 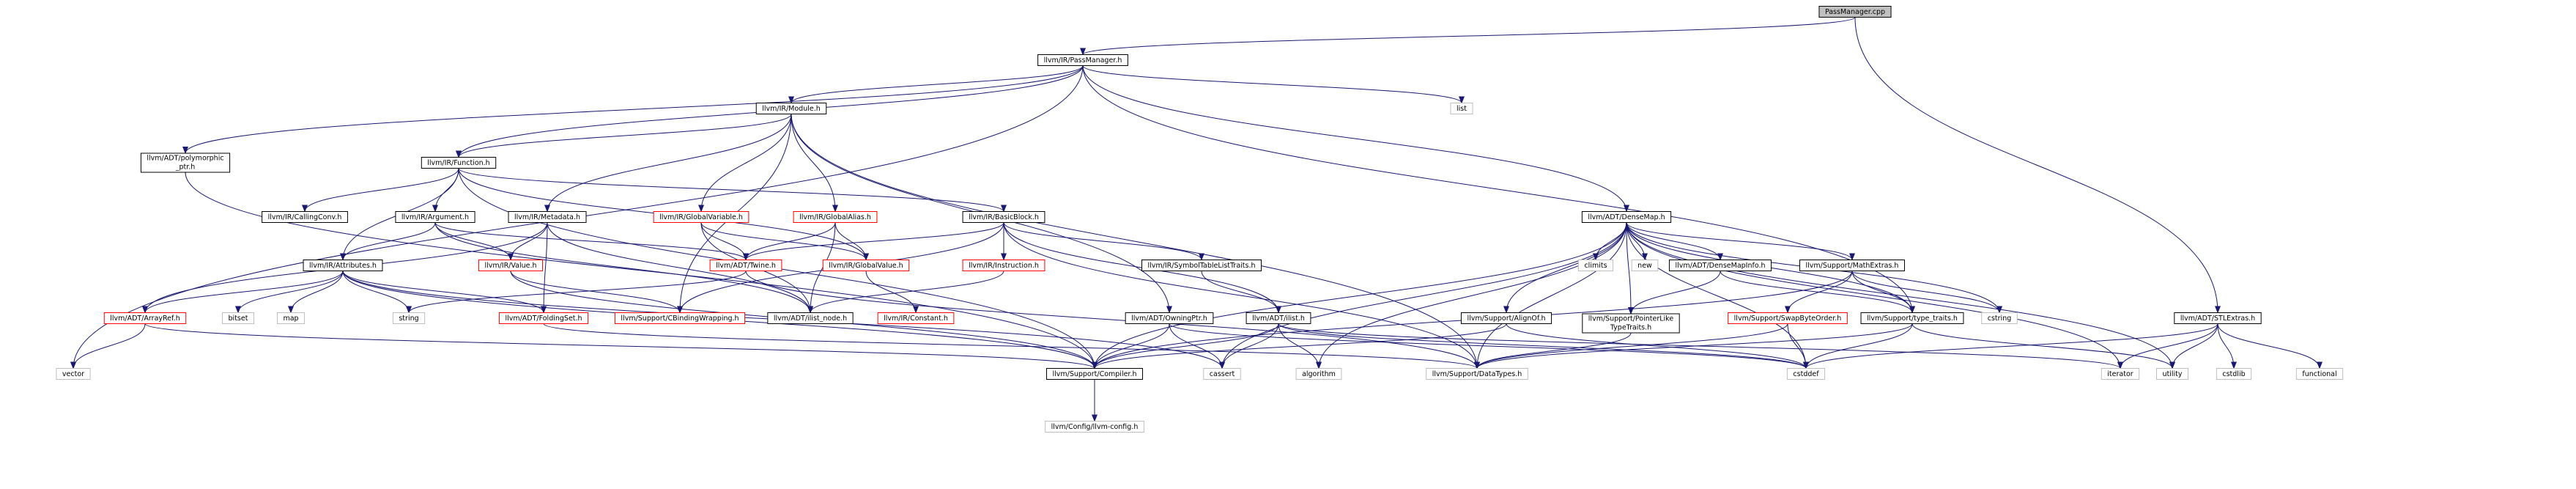 I want to click on node-cstring: cstring, so click(x=1999, y=318).